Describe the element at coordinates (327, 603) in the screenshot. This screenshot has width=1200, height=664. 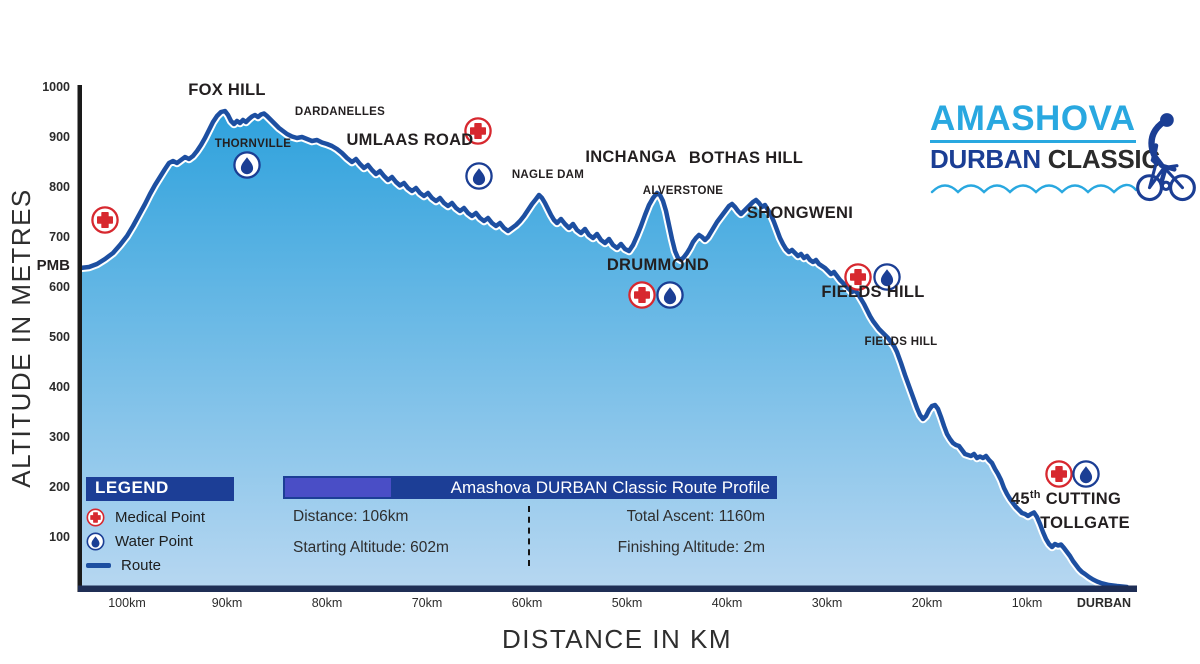
I see `x-tick-label: 80km` at that location.